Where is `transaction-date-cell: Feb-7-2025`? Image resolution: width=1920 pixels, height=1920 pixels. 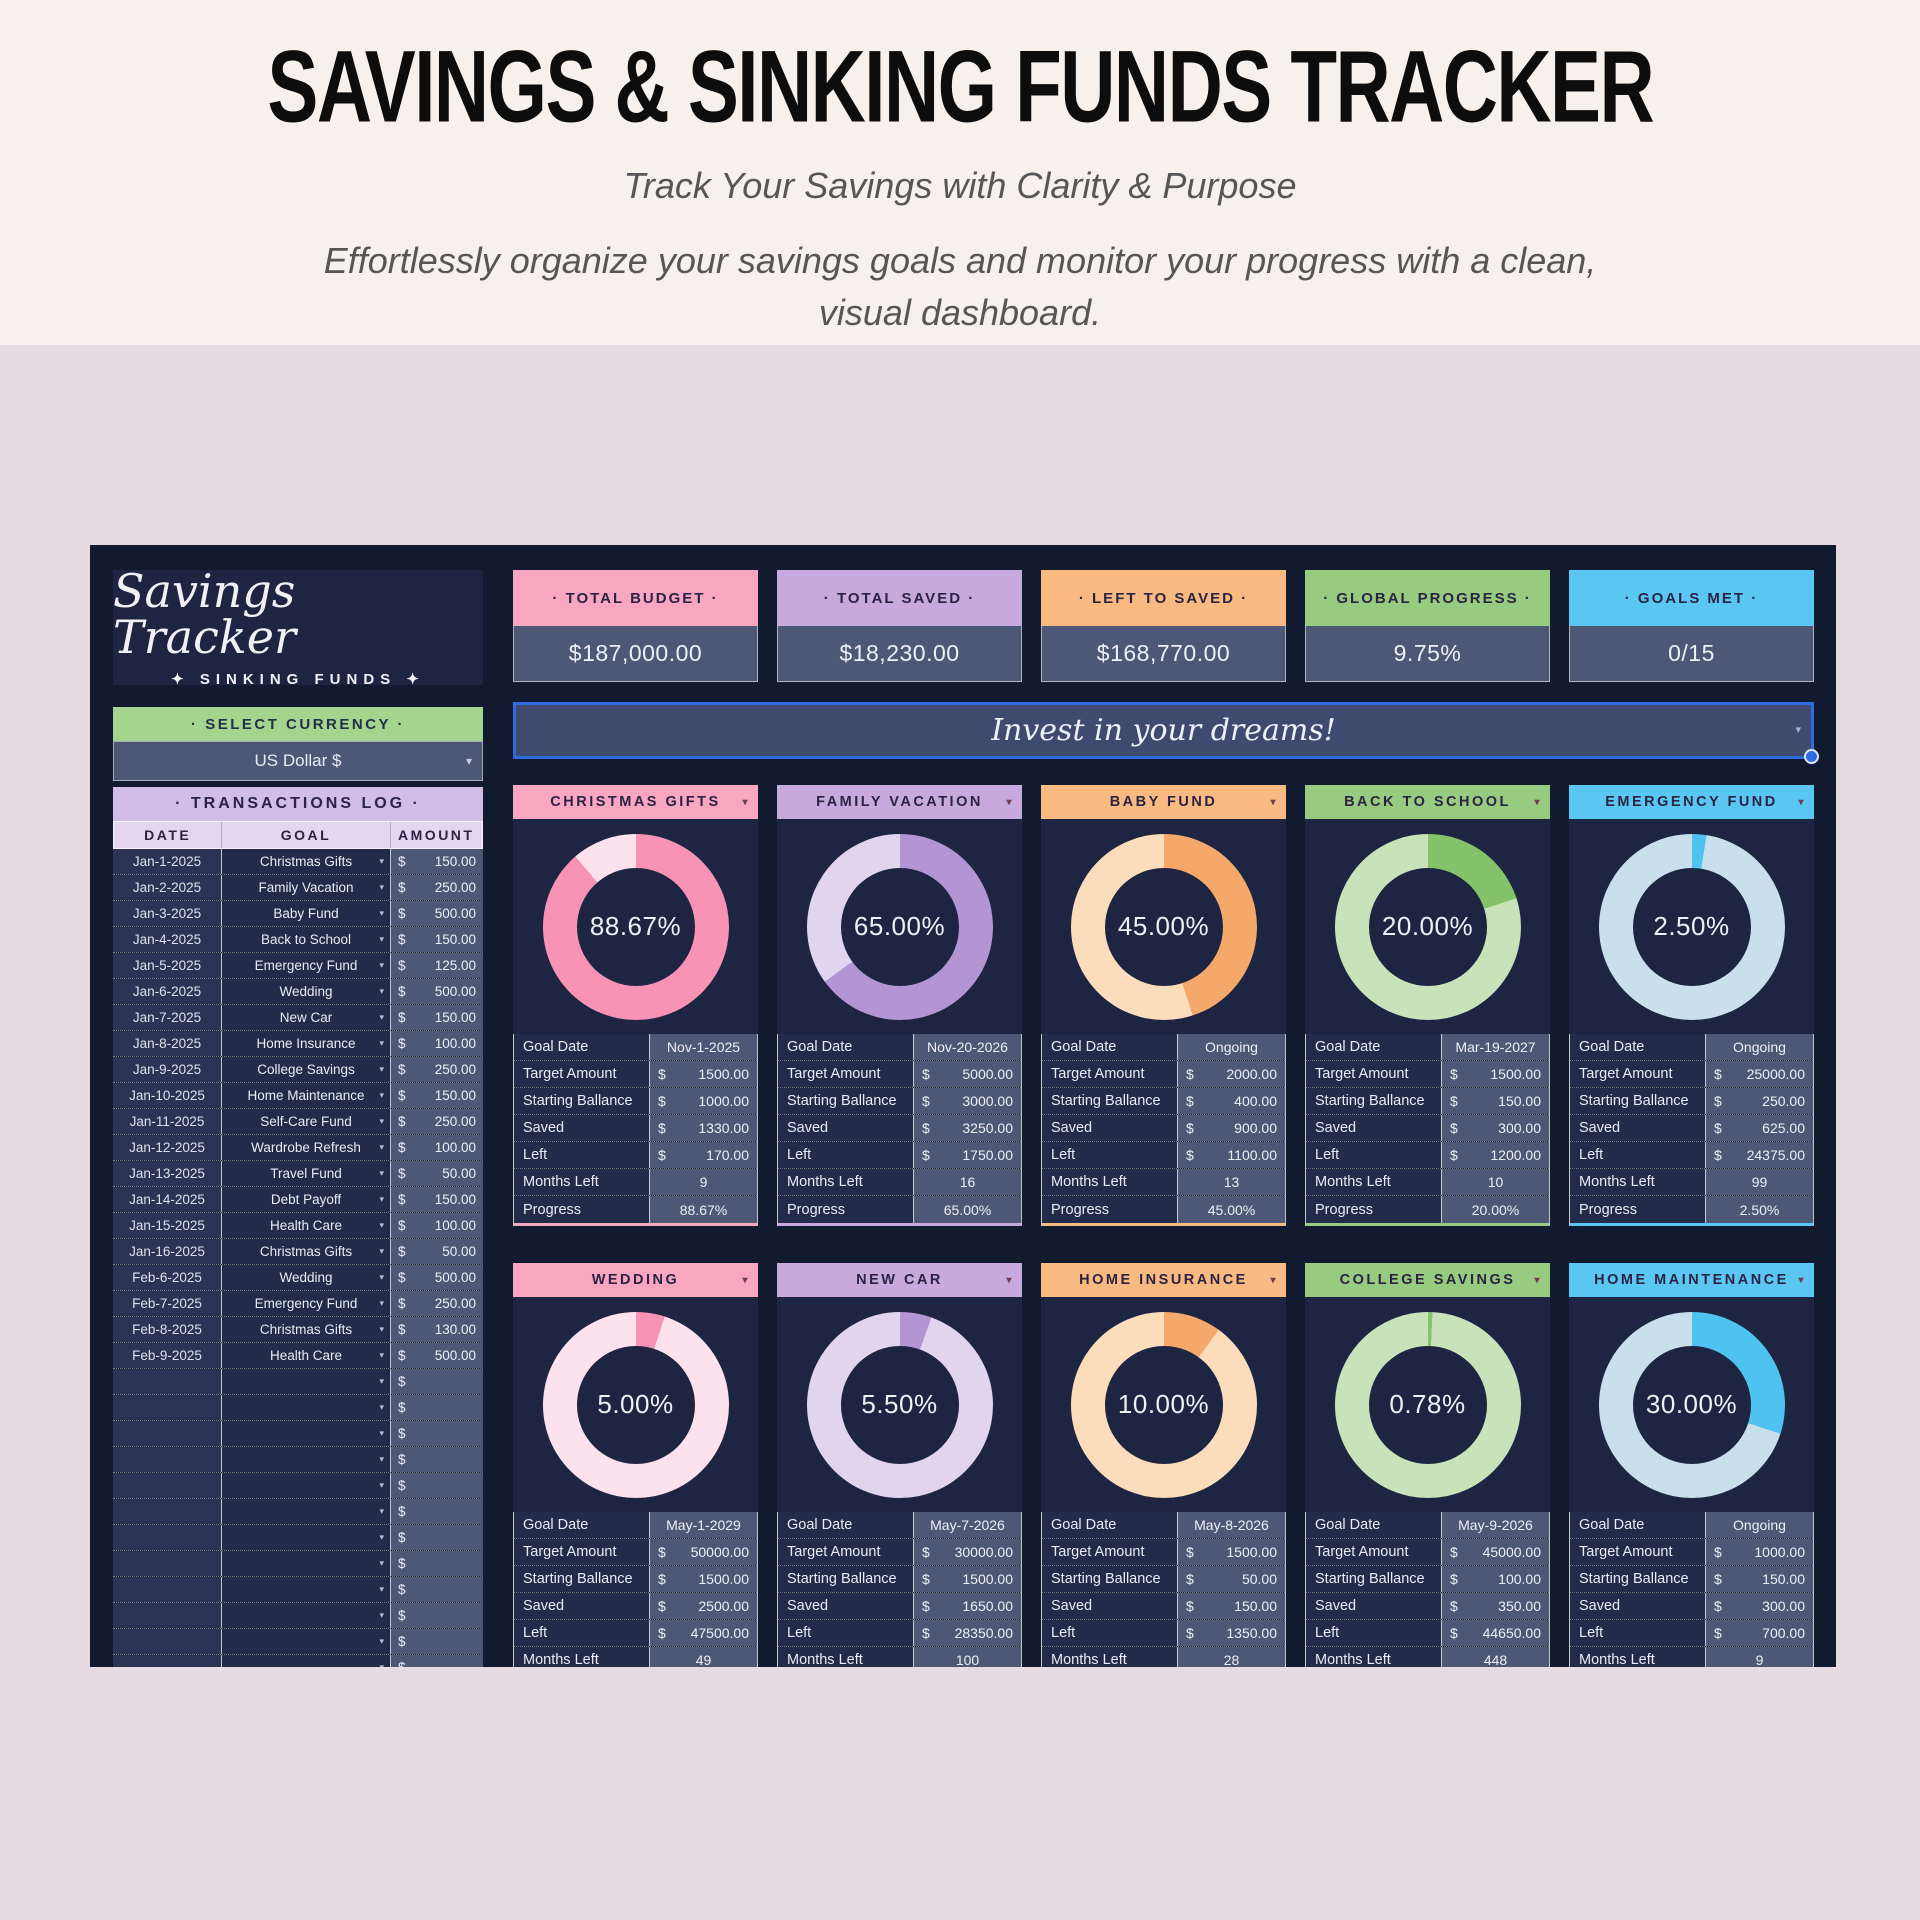
transaction-date-cell: Feb-7-2025 is located at coordinates (167, 1303).